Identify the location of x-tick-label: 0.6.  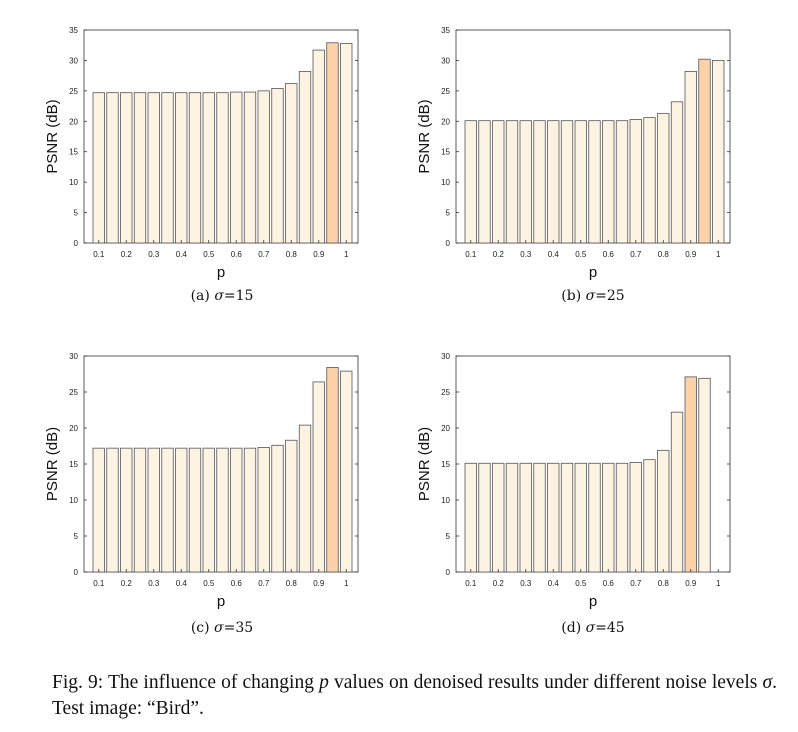
(237, 583).